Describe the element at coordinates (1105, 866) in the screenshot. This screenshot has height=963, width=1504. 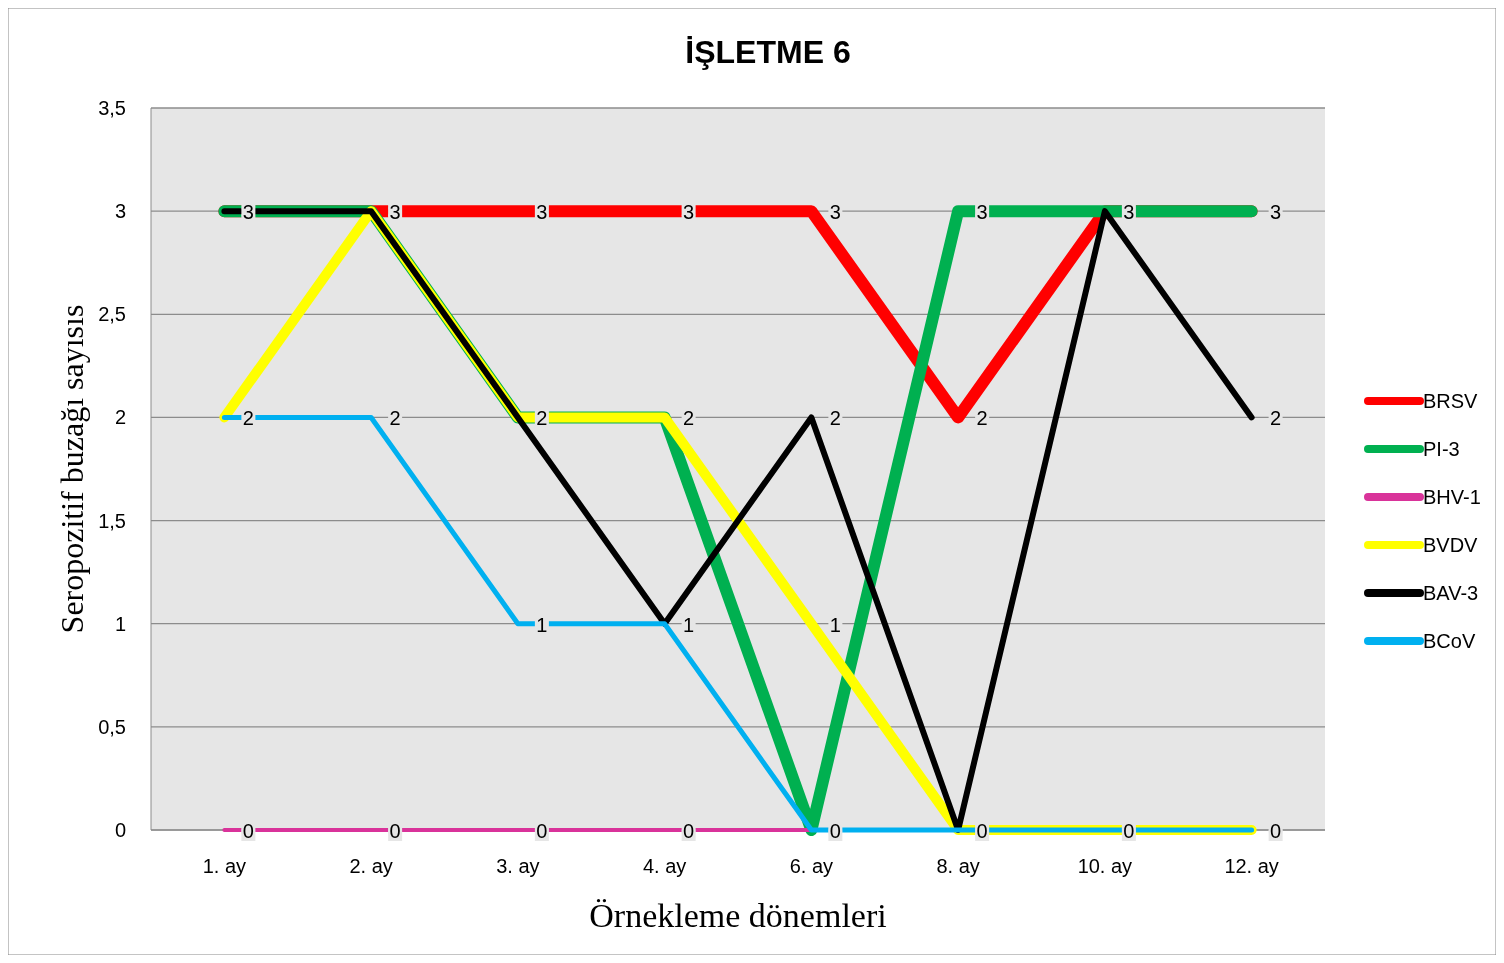
I see `x-tick-label: 10. ay` at that location.